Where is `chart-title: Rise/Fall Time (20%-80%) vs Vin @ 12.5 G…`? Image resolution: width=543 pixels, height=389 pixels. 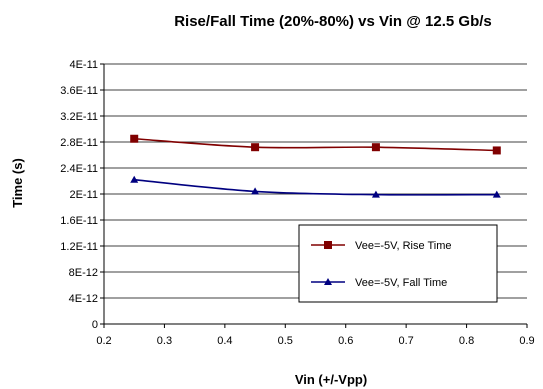 chart-title: Rise/Fall Time (20%-80%) vs Vin @ 12.5 G… is located at coordinates (333, 21).